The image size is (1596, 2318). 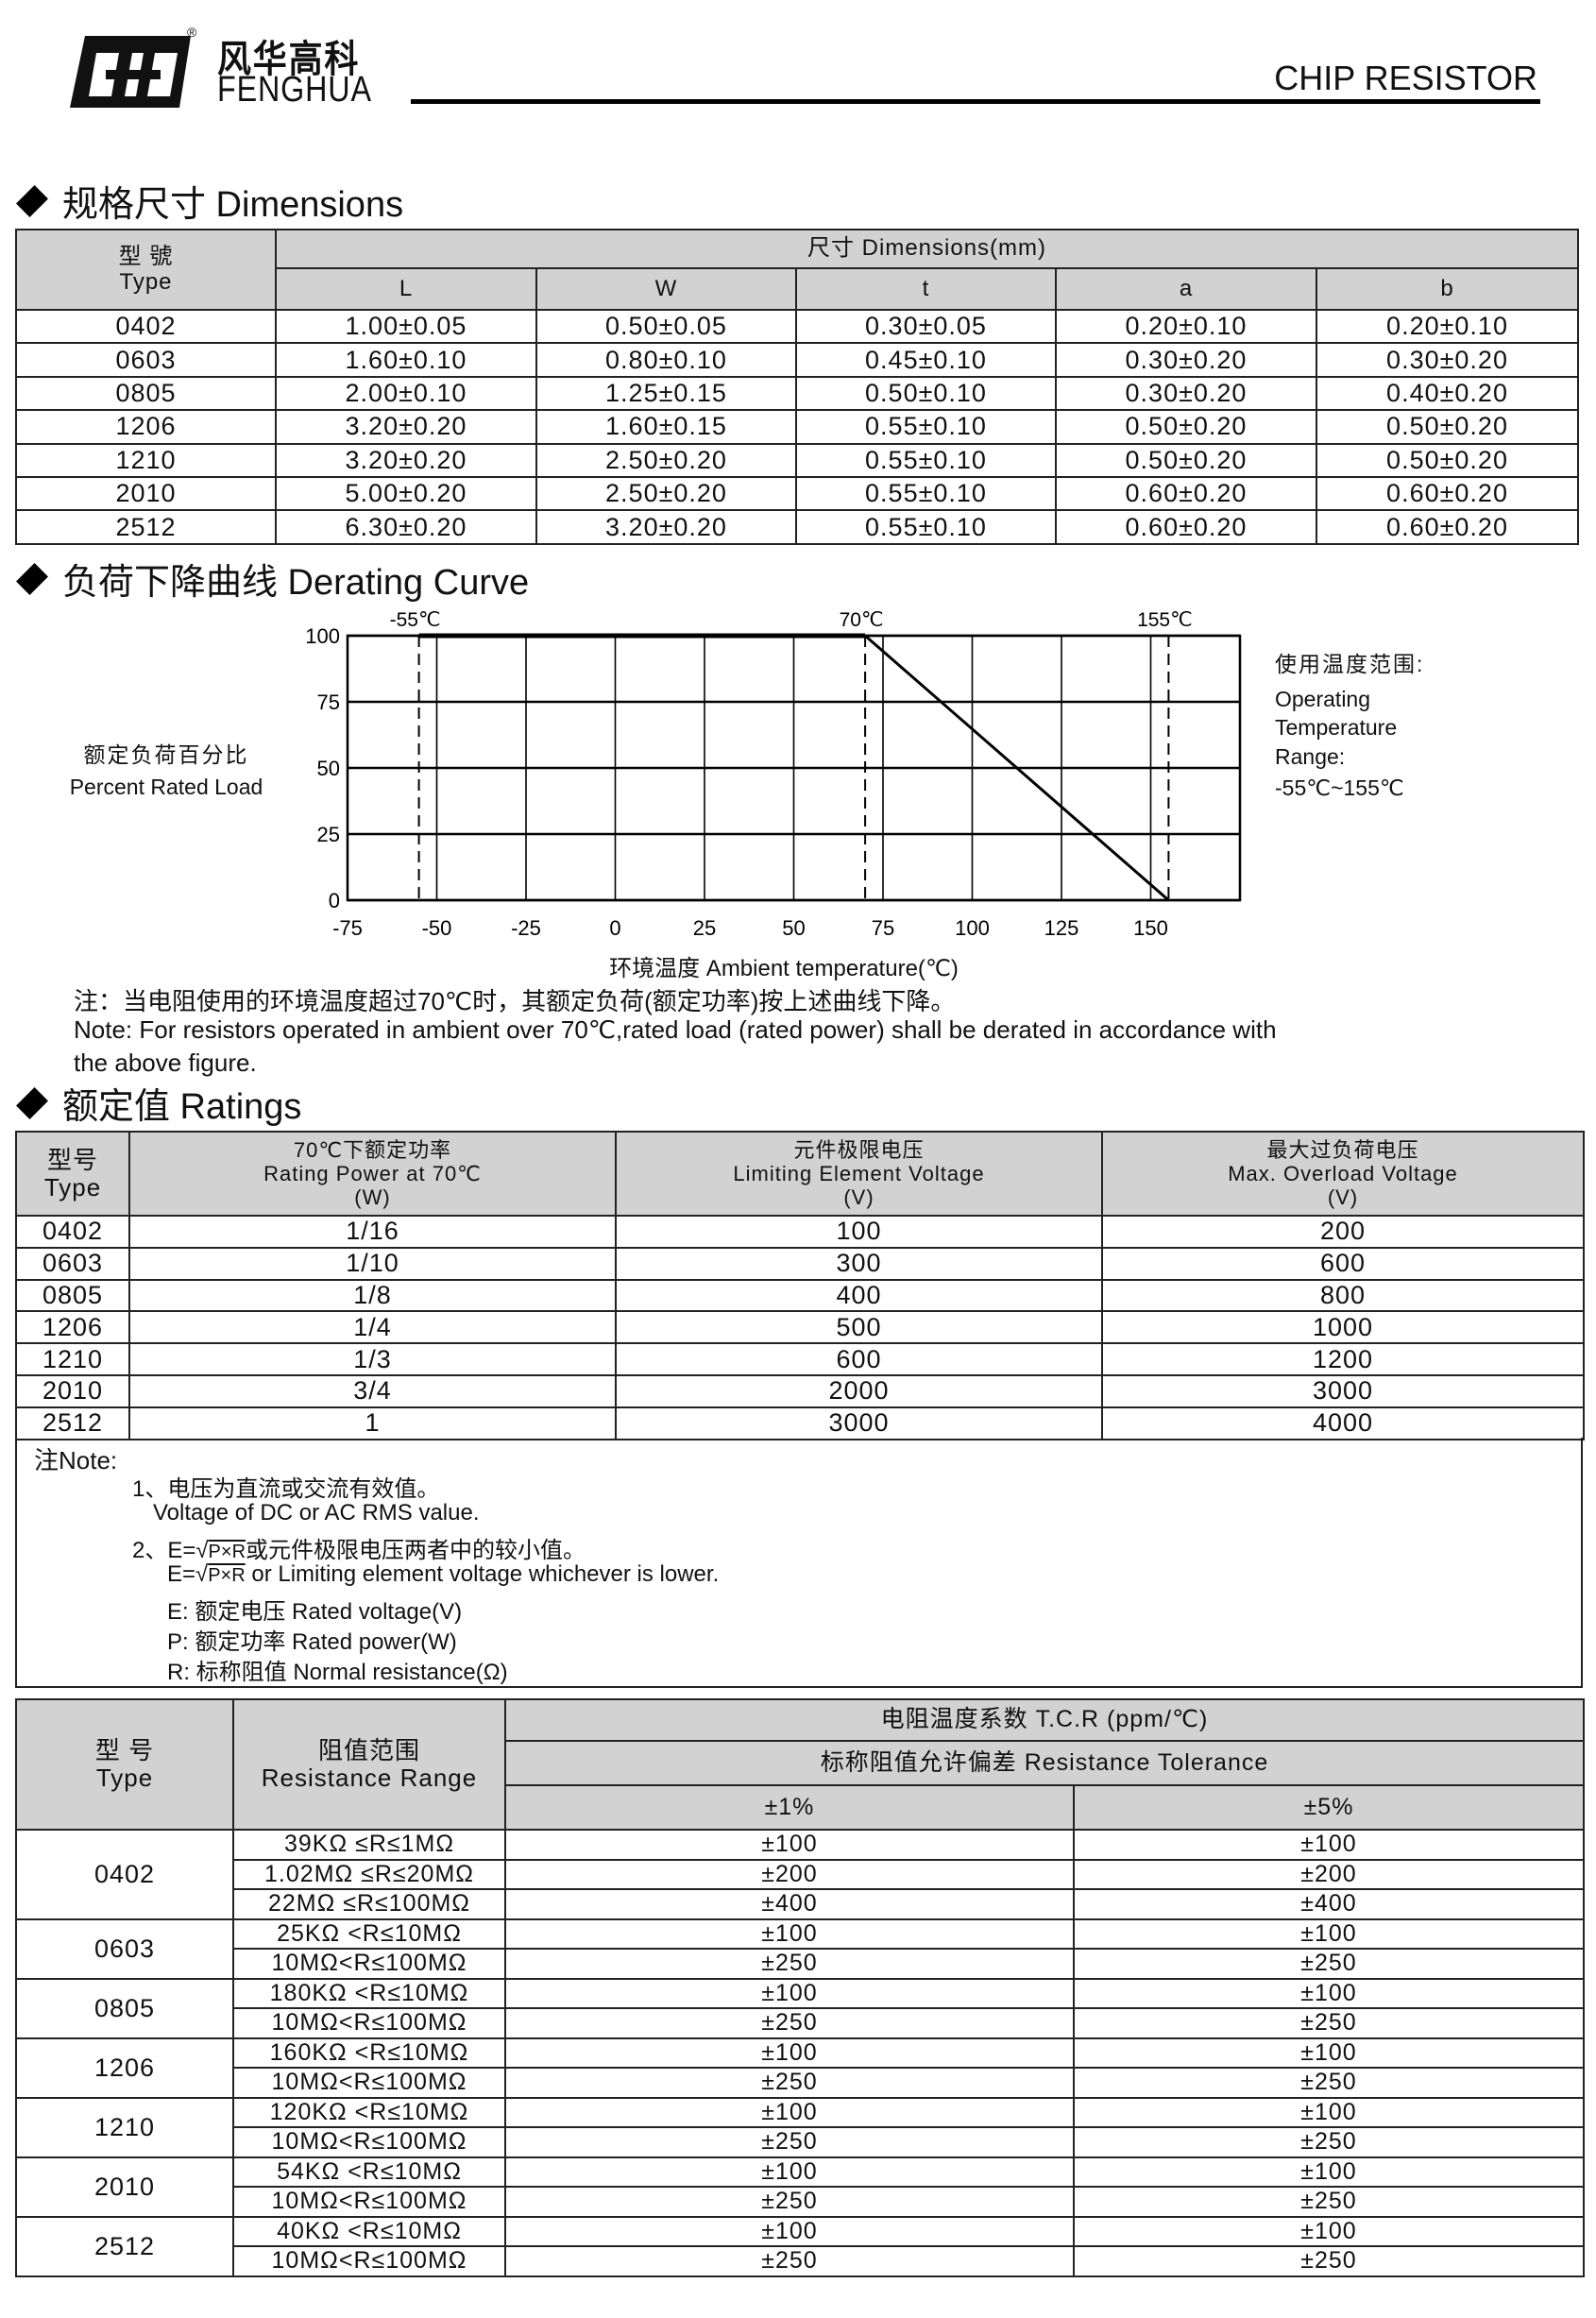 What do you see at coordinates (328, 834) in the screenshot?
I see `y-tick-label: 25` at bounding box center [328, 834].